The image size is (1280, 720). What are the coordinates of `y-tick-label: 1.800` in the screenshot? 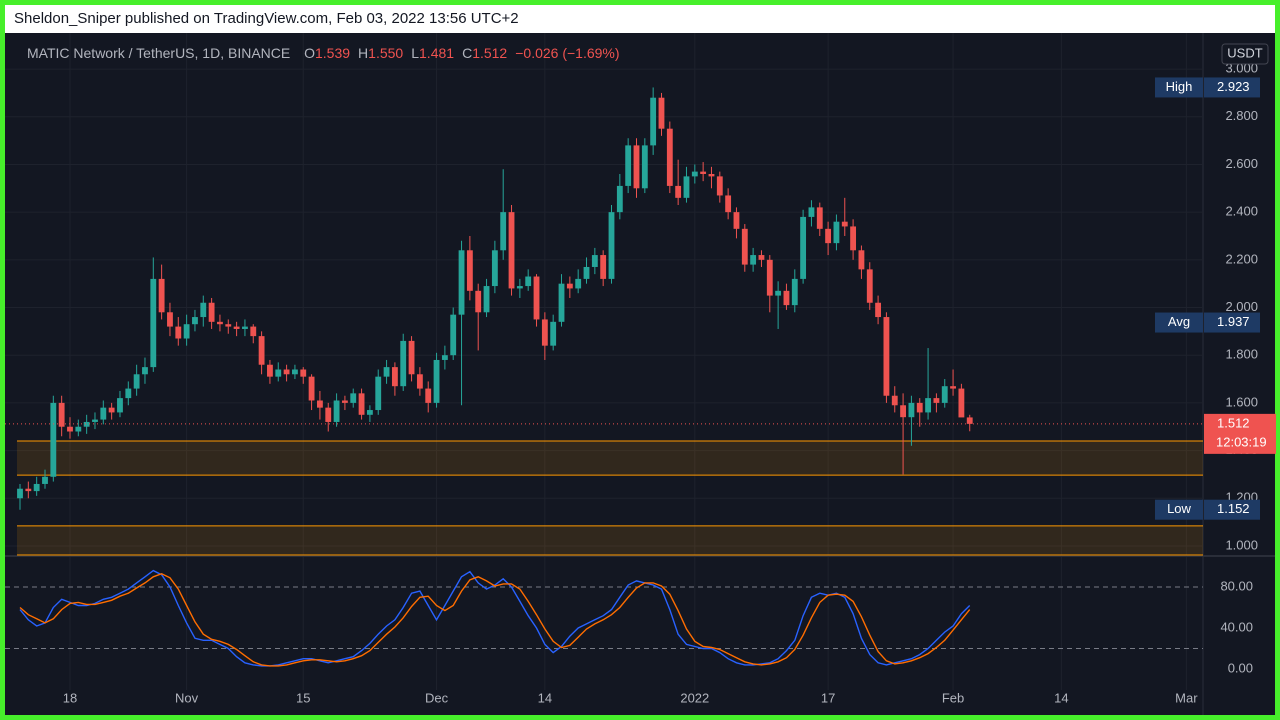 It's located at (1241, 354).